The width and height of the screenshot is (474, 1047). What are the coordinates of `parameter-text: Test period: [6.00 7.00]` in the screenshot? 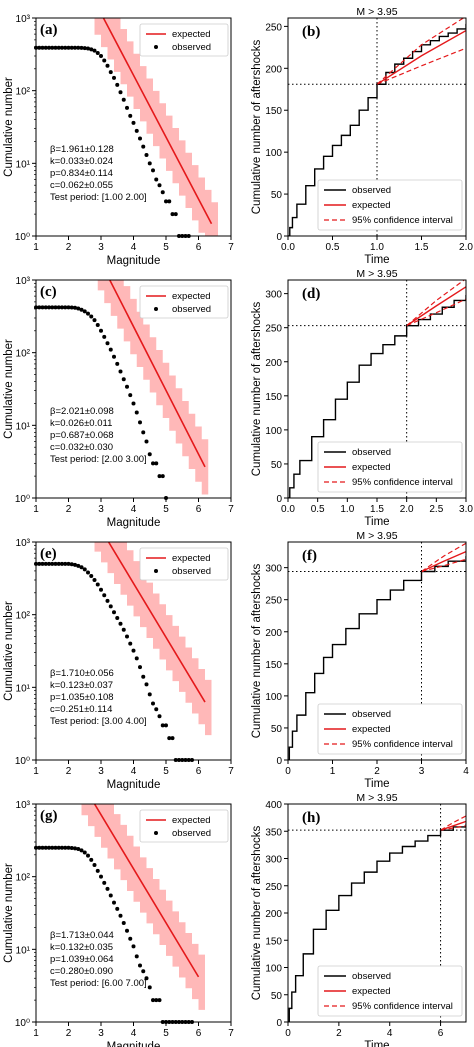 It's located at (98, 983).